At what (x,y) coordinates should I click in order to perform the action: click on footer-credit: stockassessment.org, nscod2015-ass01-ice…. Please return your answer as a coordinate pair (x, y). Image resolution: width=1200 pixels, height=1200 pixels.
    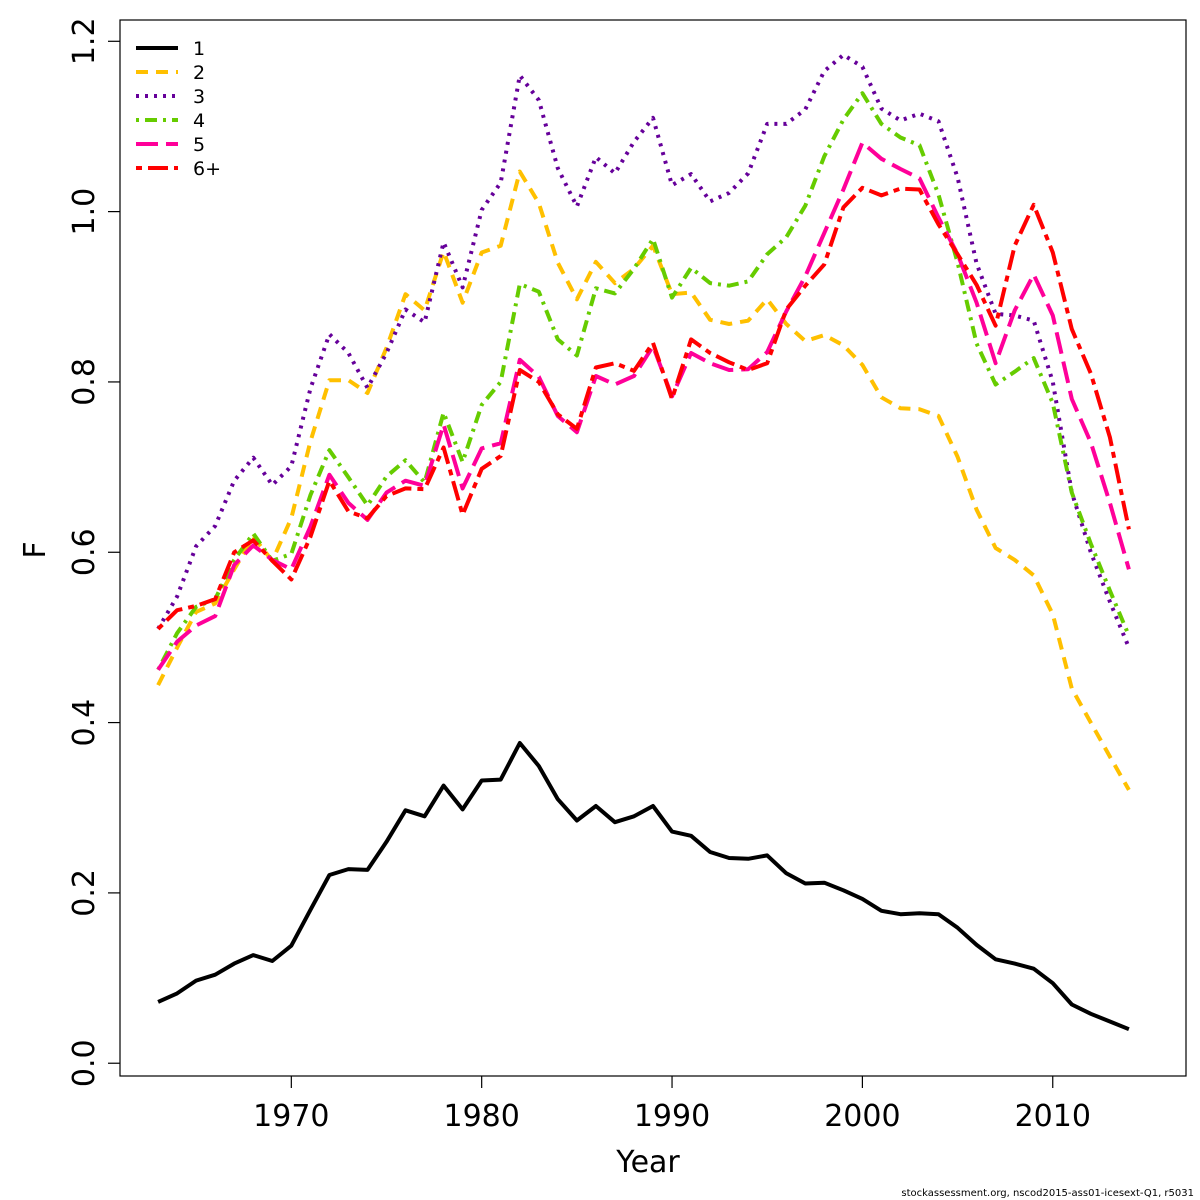
    Looking at the image, I should click on (1047, 1193).